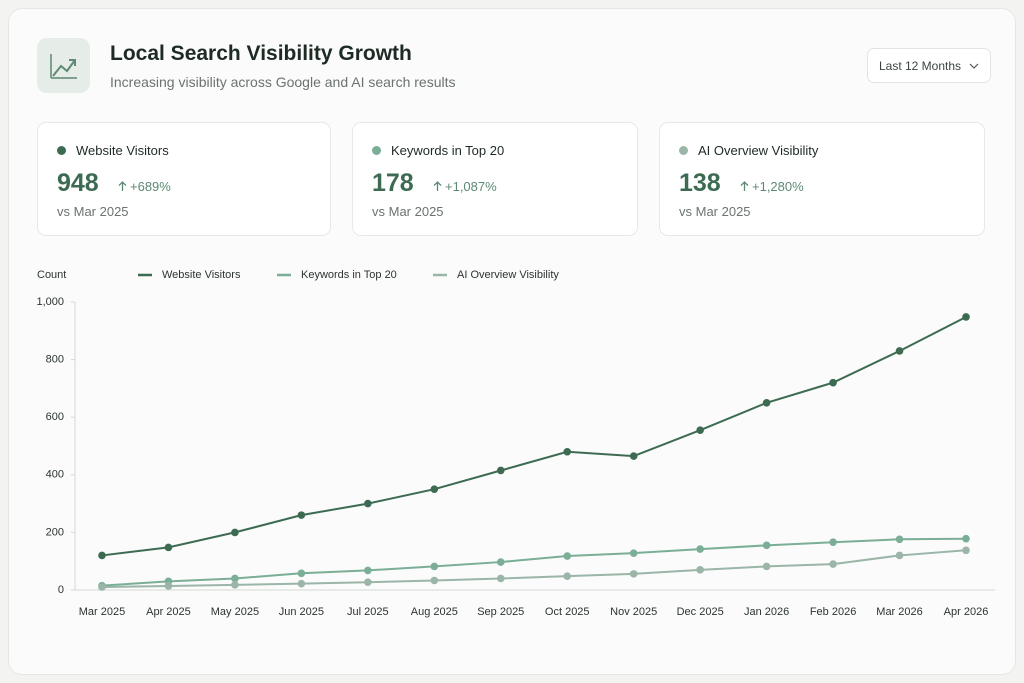 The image size is (1024, 683). I want to click on kpi-label: Keywords in Top 20, so click(448, 150).